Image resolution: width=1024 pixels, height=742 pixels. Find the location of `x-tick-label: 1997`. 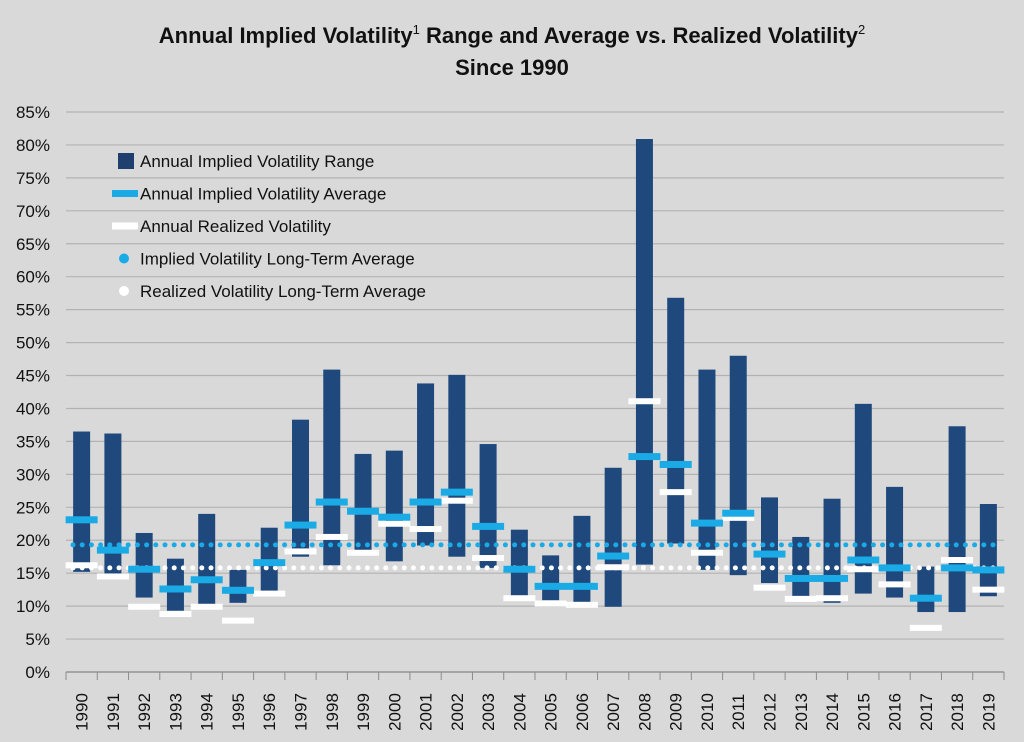

x-tick-label: 1997 is located at coordinates (301, 712).